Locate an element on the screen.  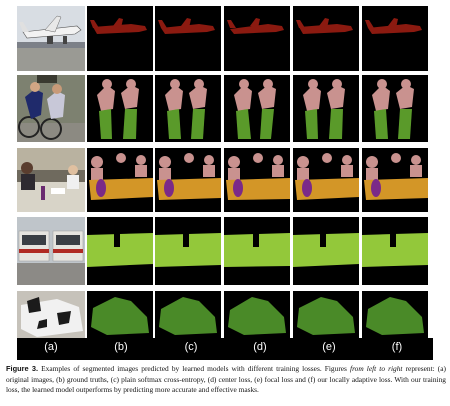
mask-dining-table-f is located at coordinates (395, 180).